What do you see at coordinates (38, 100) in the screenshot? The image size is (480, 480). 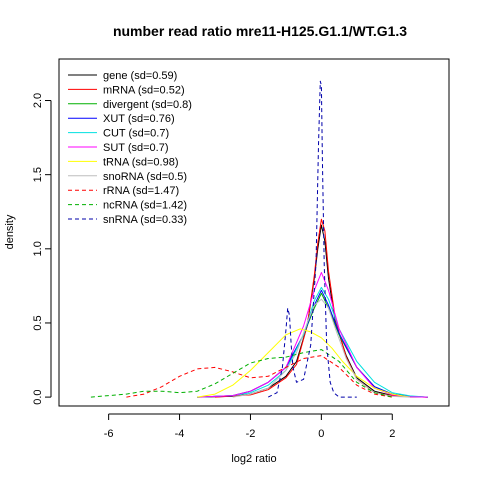 I see `y-tick-label: 2.0` at bounding box center [38, 100].